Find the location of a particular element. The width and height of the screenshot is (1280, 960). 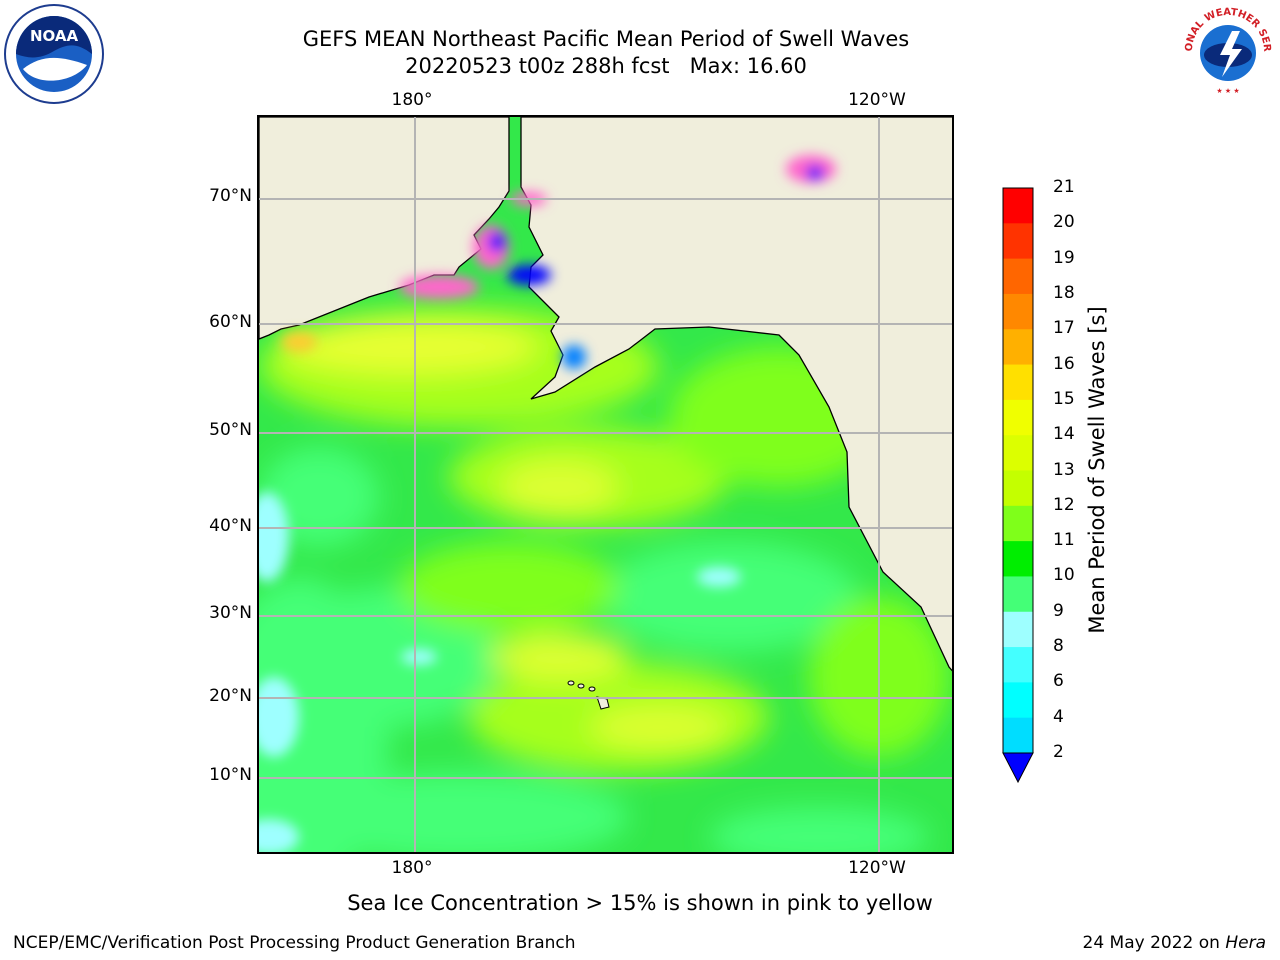

colorbar-tick-label: 21 is located at coordinates (1064, 187).